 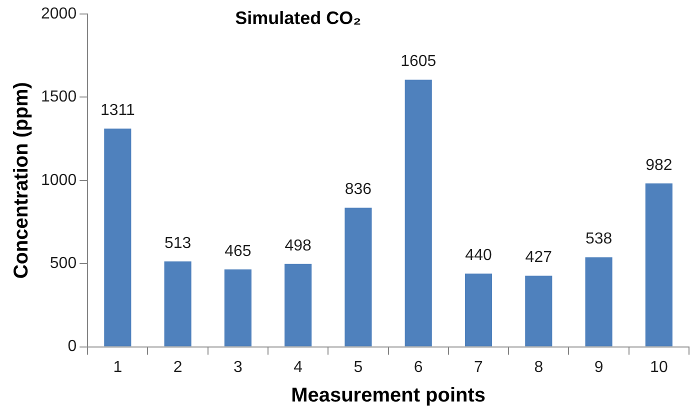 I want to click on data-label: 982, so click(x=659, y=165).